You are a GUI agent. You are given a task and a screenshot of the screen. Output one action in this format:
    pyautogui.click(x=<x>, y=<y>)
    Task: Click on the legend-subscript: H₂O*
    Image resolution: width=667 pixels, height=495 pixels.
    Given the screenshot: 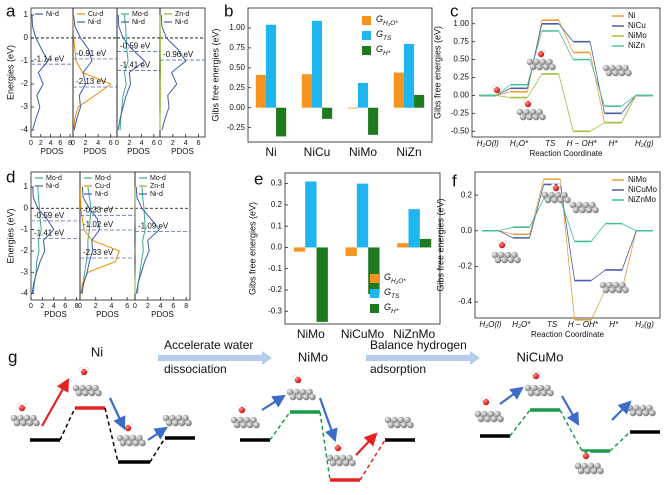 What is the action you would take?
    pyautogui.click(x=390, y=23)
    